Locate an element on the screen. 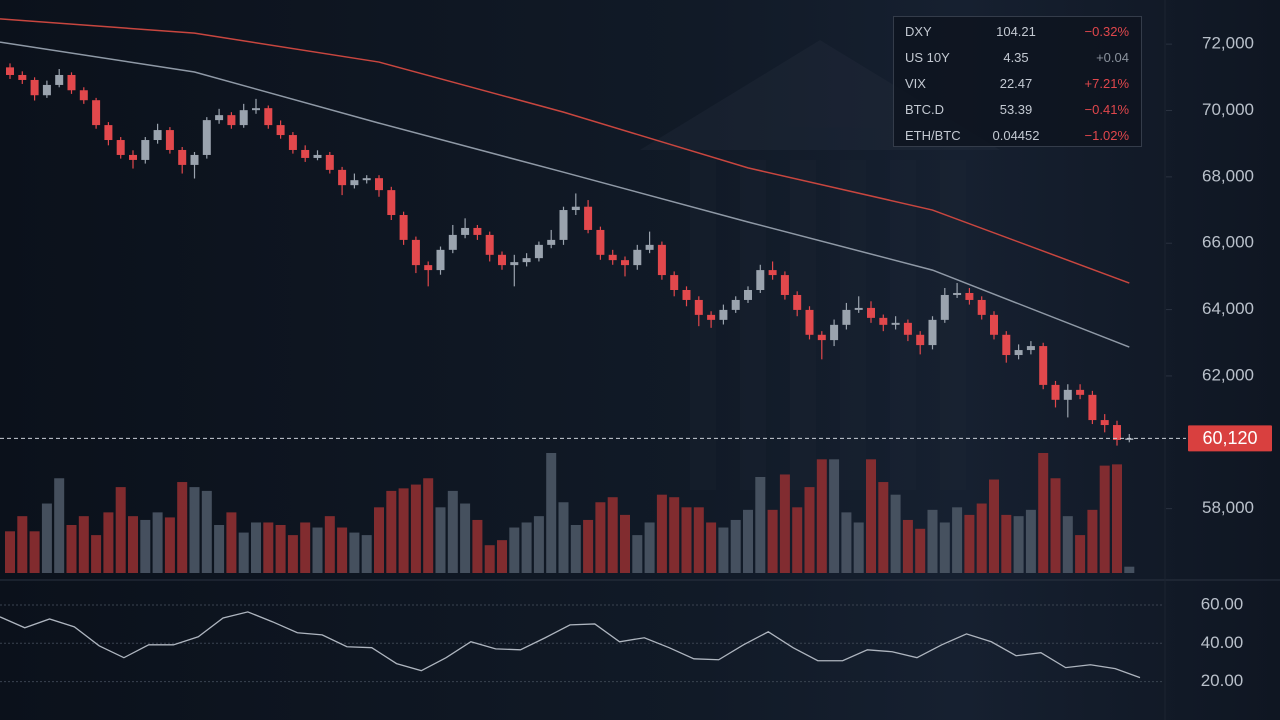 The image size is (1280, 720). watchlist-row: VIX 22.47 +7.21% is located at coordinates (1017, 83).